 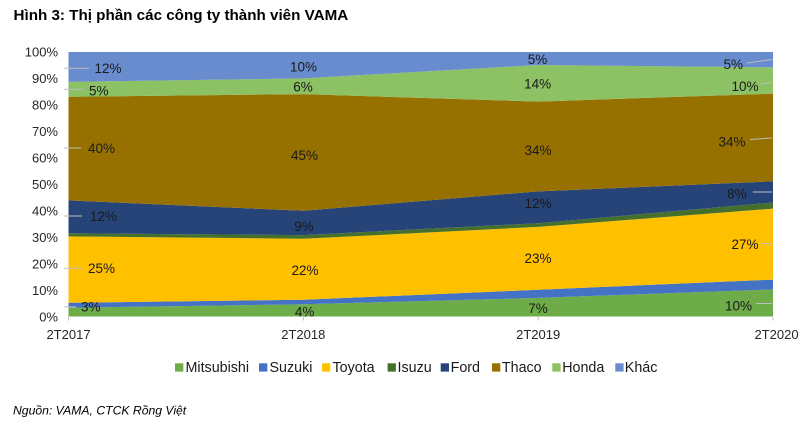 I want to click on svg-text: 9%, so click(x=304, y=226).